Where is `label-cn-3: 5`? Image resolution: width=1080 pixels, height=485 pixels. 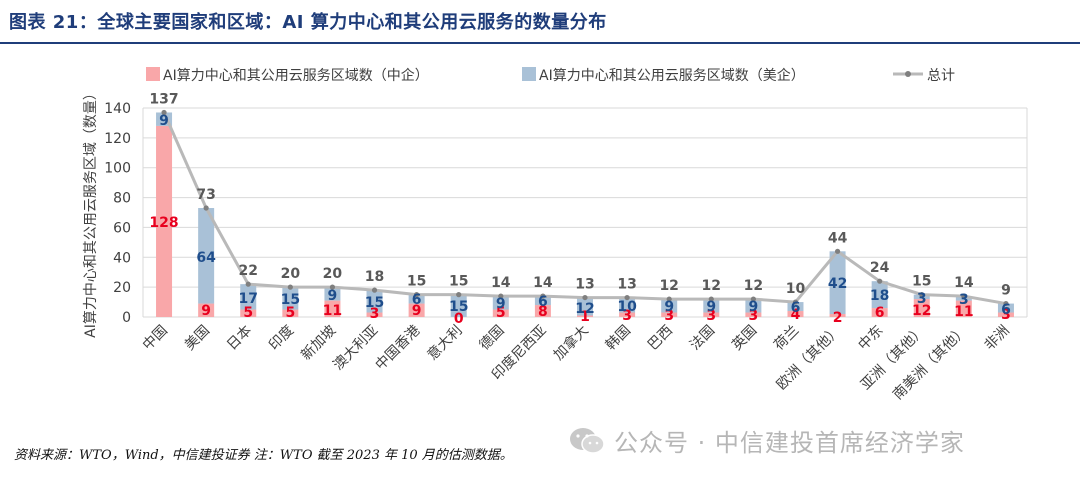 label-cn-3: 5 is located at coordinates (290, 313).